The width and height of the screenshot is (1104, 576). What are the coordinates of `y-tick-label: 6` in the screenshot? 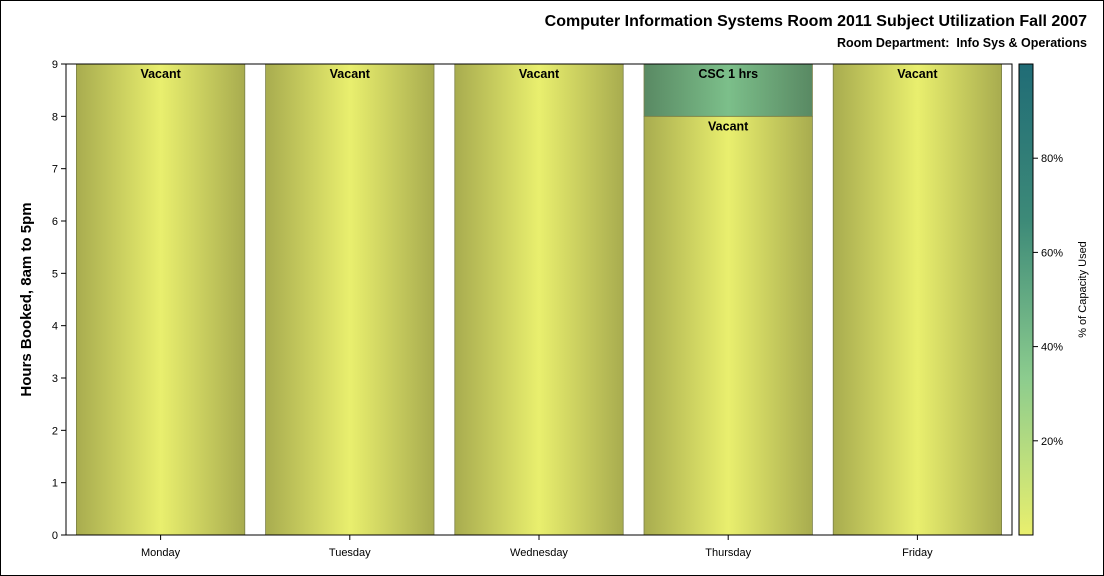 It's located at (55, 222).